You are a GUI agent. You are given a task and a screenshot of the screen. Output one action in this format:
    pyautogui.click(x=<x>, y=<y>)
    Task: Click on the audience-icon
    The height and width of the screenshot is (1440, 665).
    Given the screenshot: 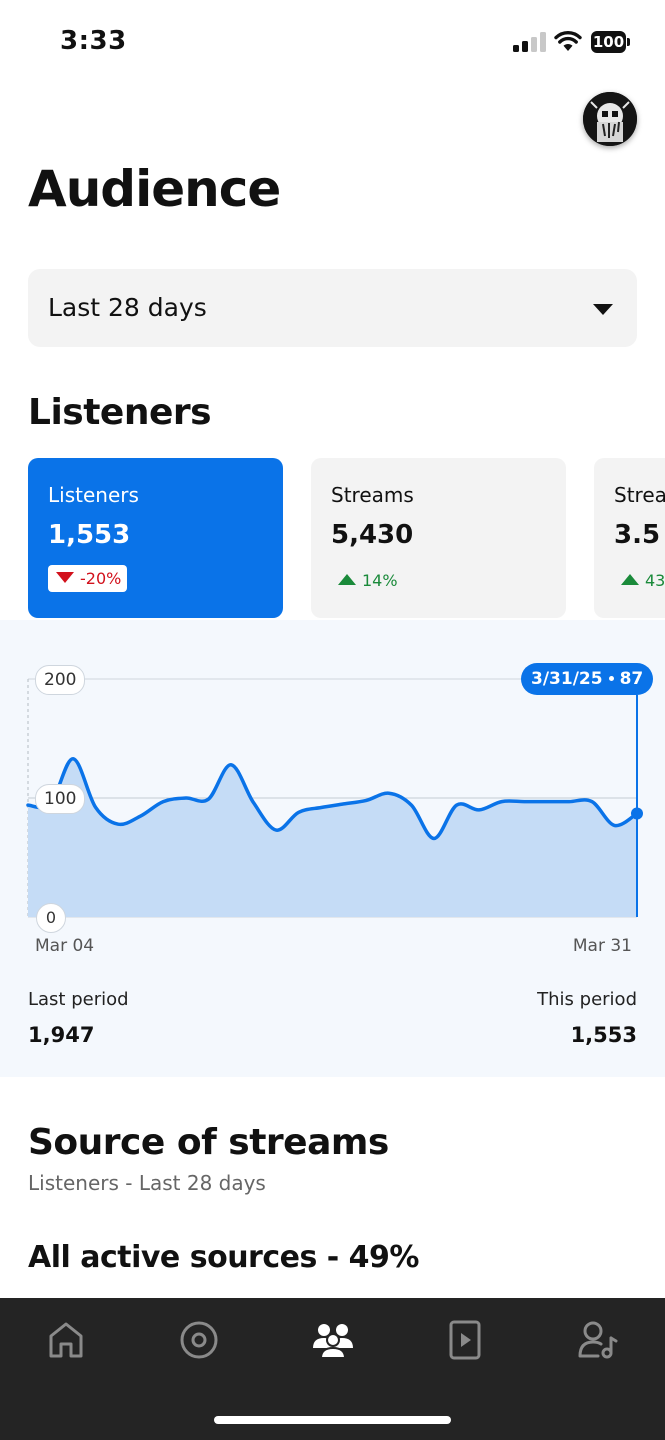 What is the action you would take?
    pyautogui.click(x=333, y=1340)
    